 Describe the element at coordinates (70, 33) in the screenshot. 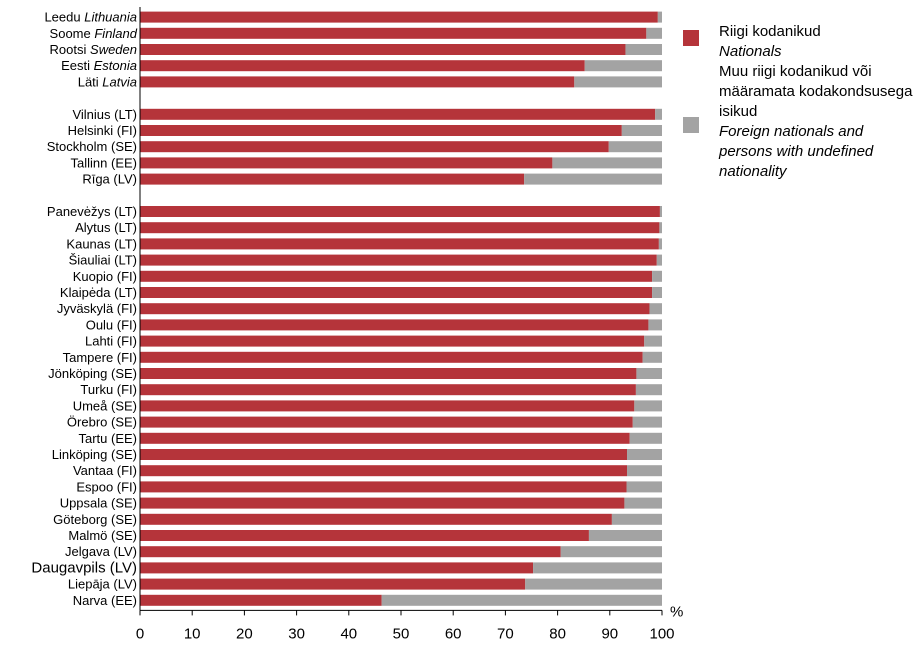

I see `category-name: Soome` at that location.